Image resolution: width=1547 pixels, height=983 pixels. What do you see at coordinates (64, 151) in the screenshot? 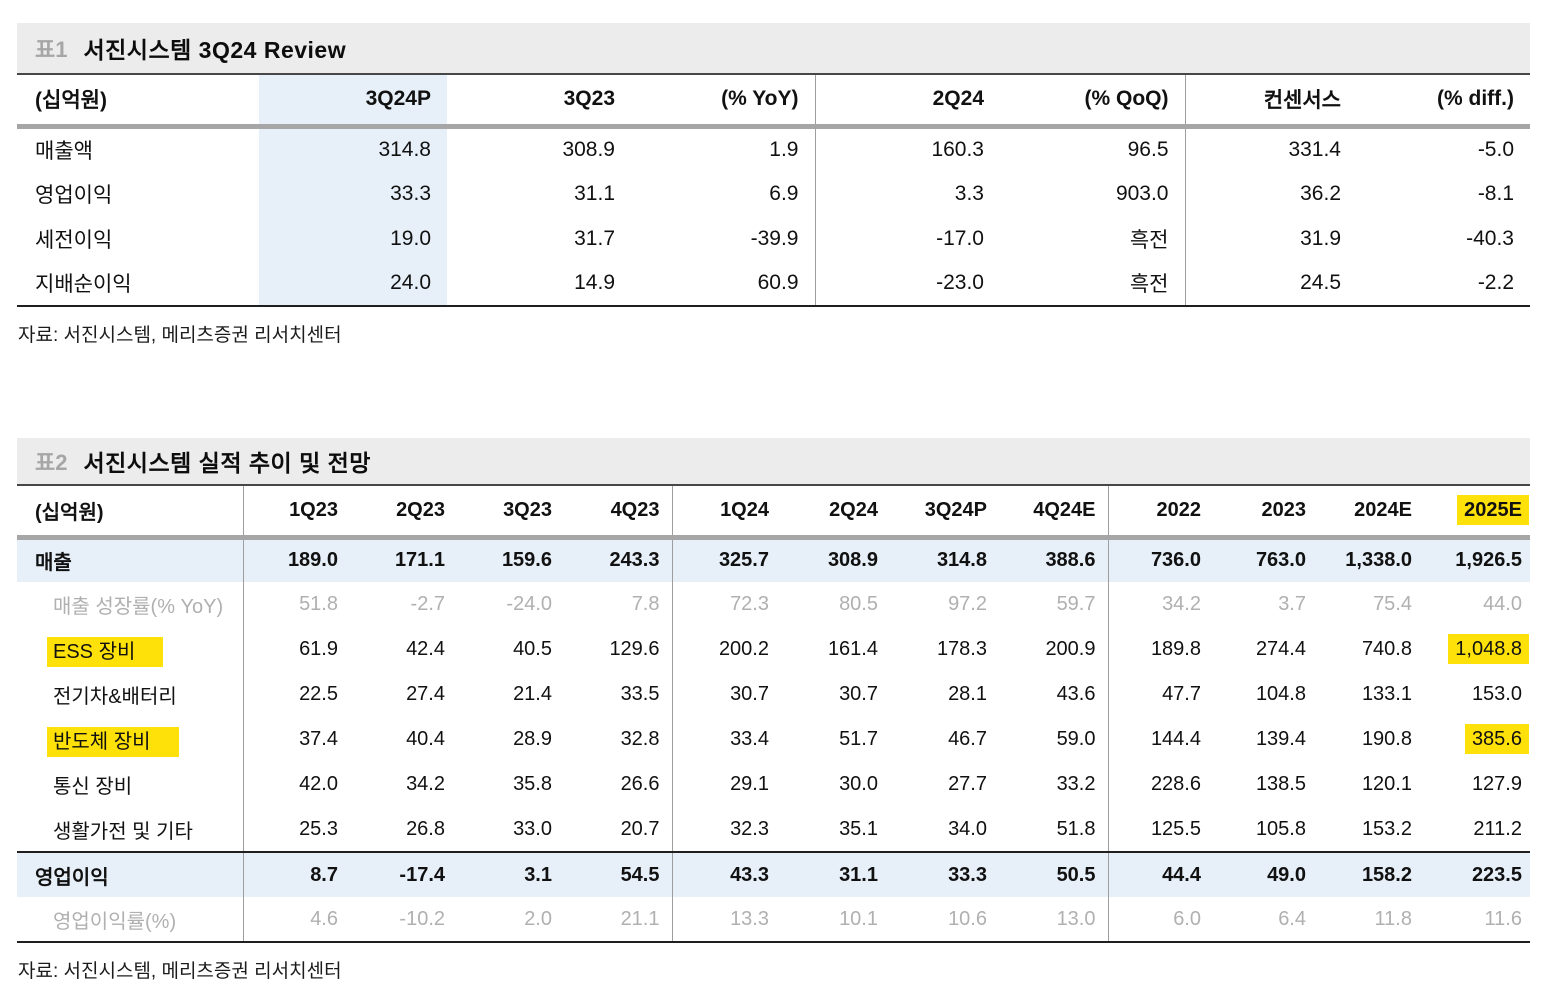
I see `row-label: 매출액` at bounding box center [64, 151].